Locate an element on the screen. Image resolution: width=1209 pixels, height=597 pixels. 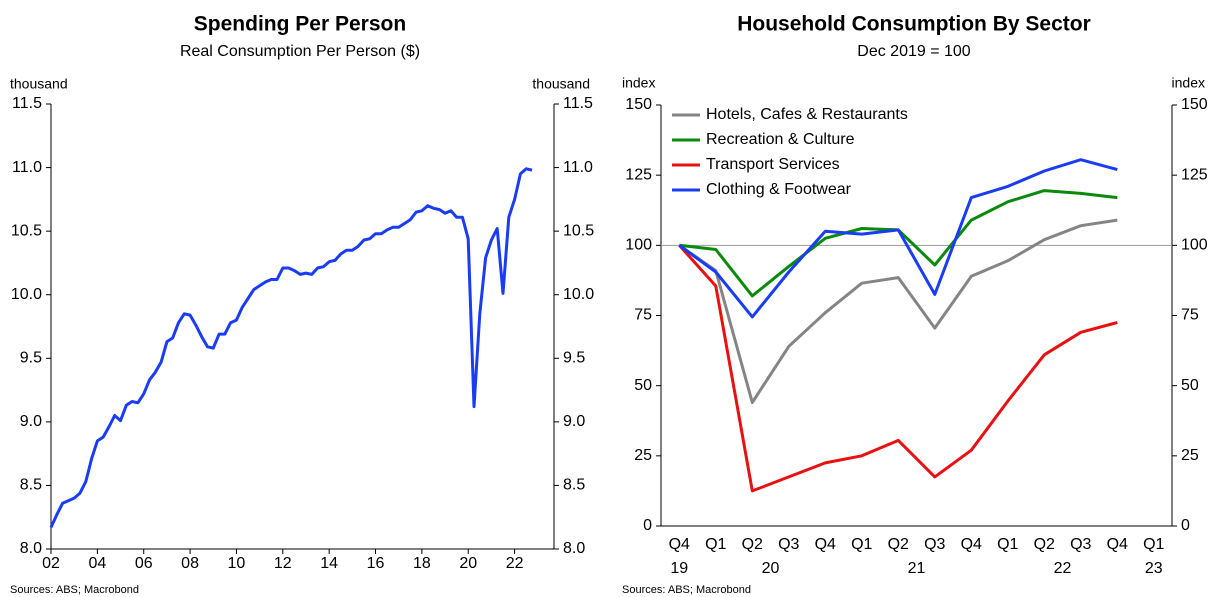
y2-tick-label: 11.0 is located at coordinates (578, 167).